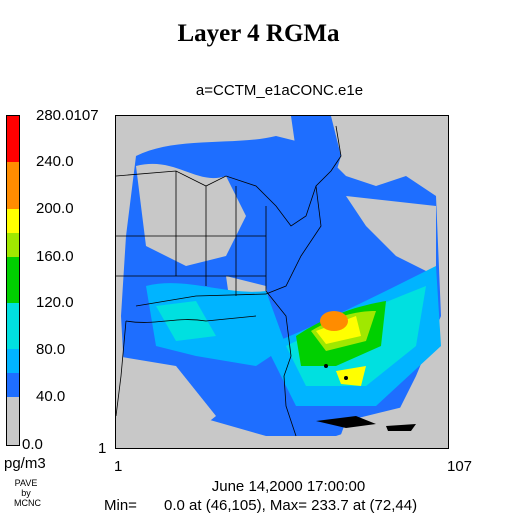 The width and height of the screenshot is (517, 517). Describe the element at coordinates (13, 245) in the screenshot. I see `legend-swatch-lightgreen` at that location.